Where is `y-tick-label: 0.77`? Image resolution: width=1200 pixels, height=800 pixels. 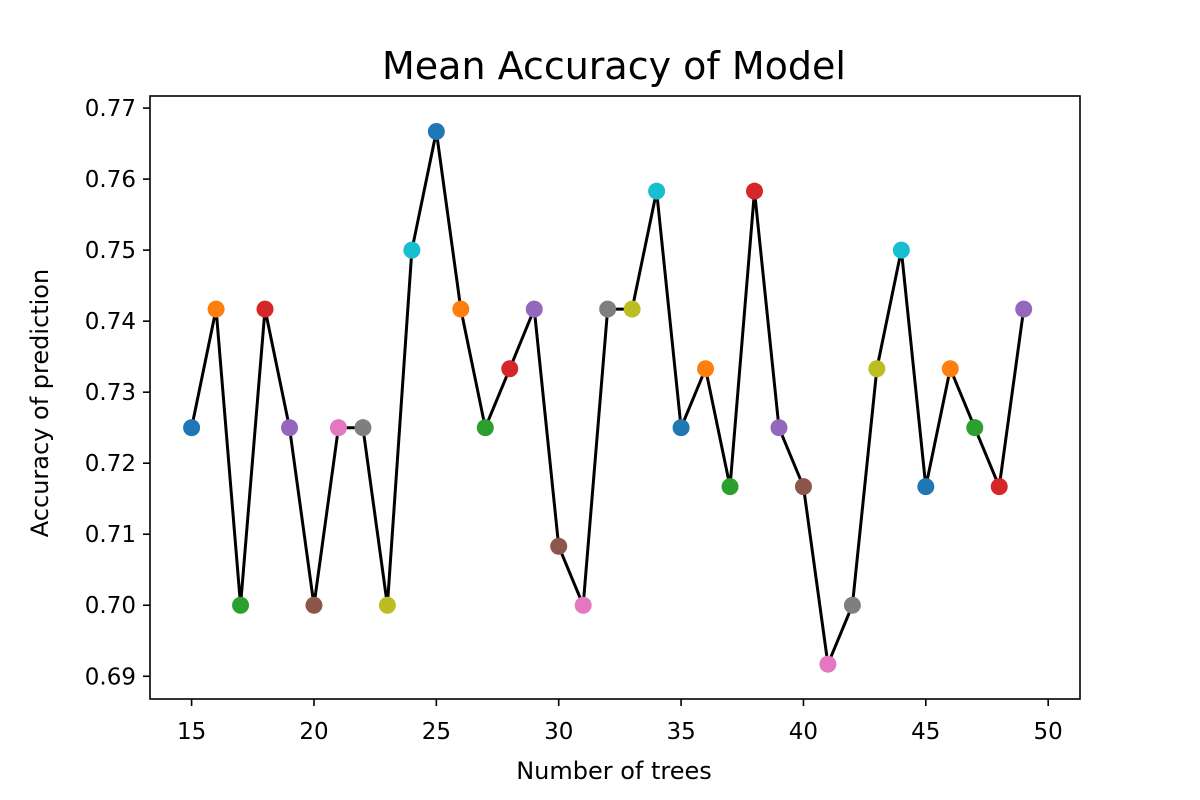 y-tick-label: 0.77 is located at coordinates (110, 109).